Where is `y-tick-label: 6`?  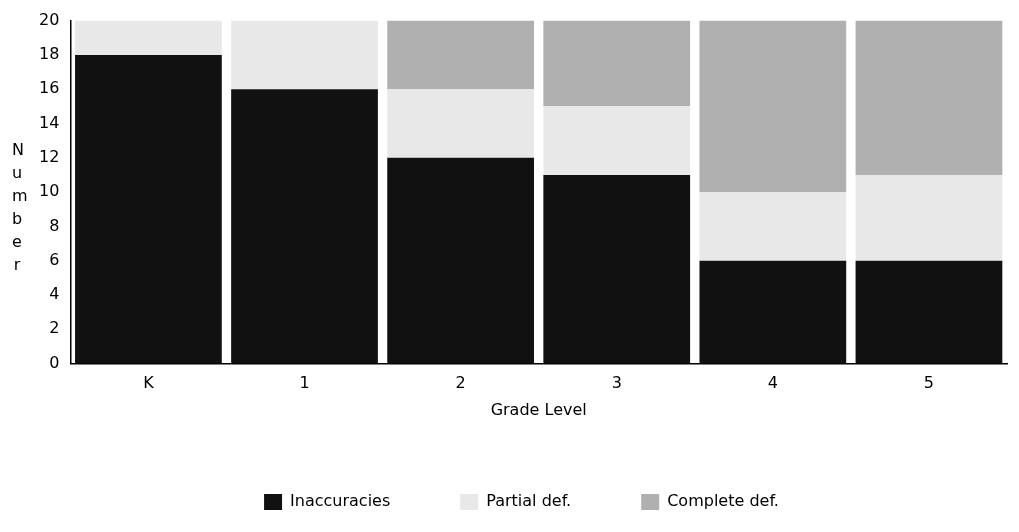 y-tick-label: 6 is located at coordinates (54, 259).